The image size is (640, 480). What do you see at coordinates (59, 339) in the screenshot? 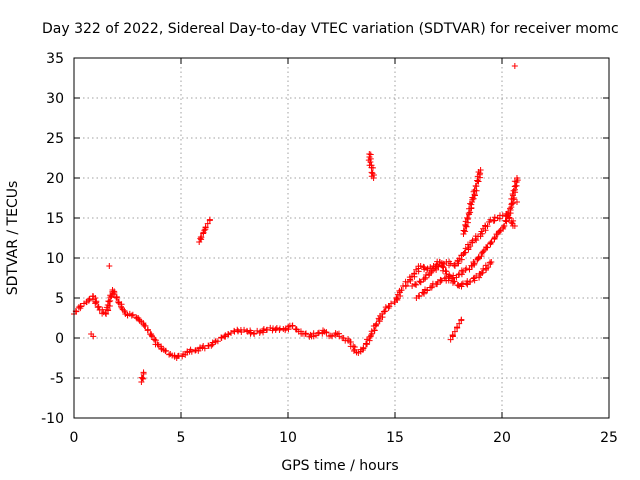
I see `y-tick-label: 0` at bounding box center [59, 339].